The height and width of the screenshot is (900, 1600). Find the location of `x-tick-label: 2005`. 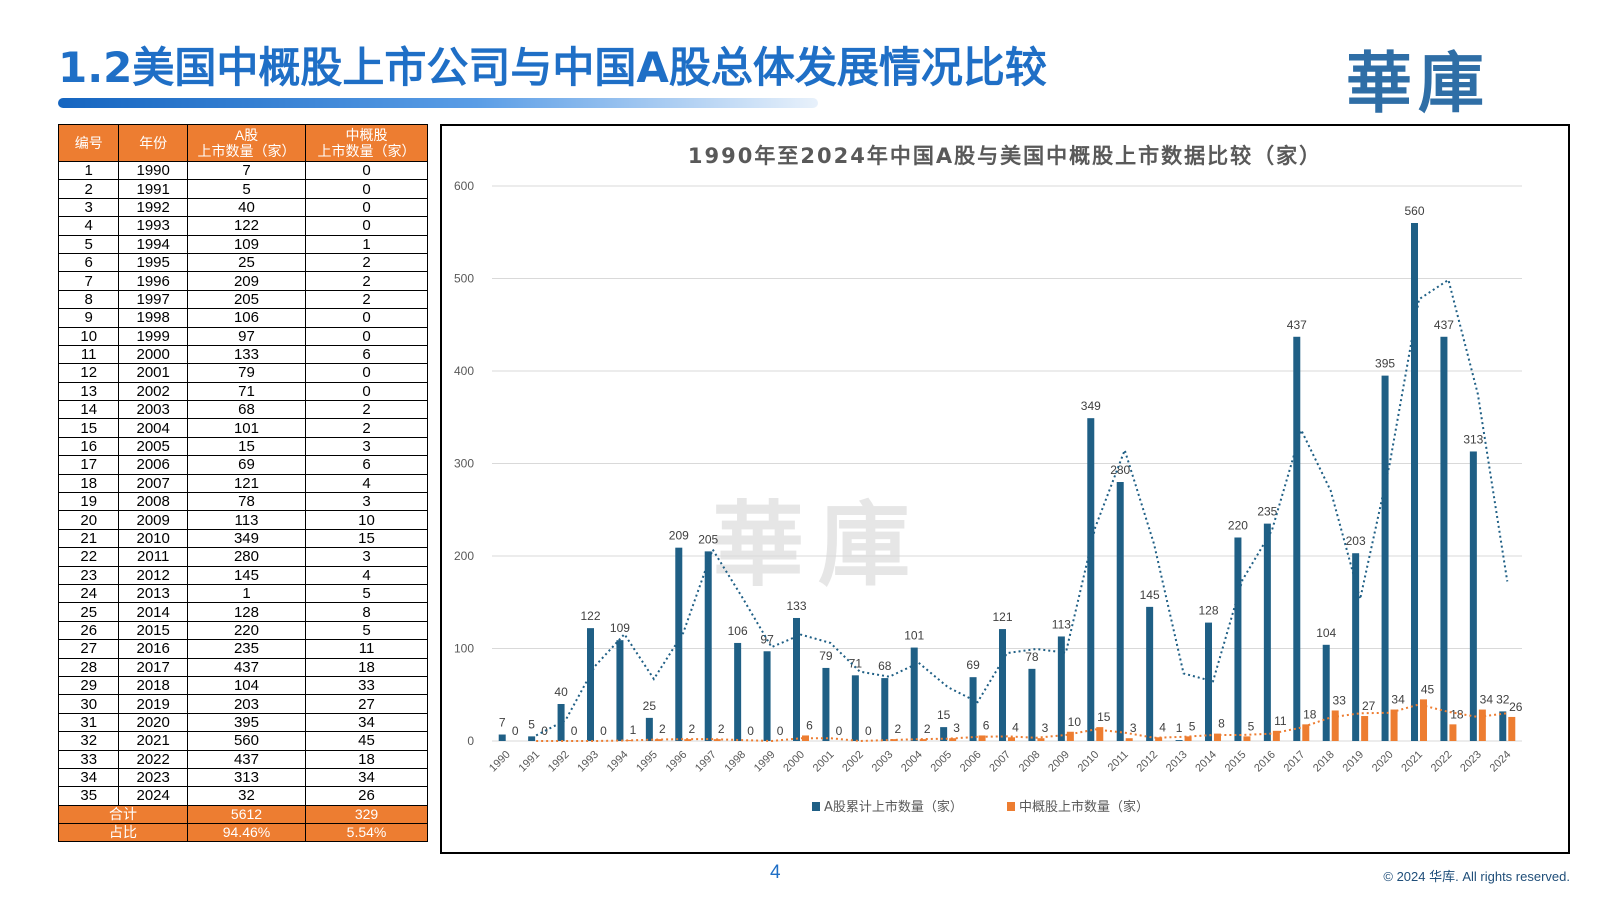

x-tick-label: 2005 is located at coordinates (941, 762).